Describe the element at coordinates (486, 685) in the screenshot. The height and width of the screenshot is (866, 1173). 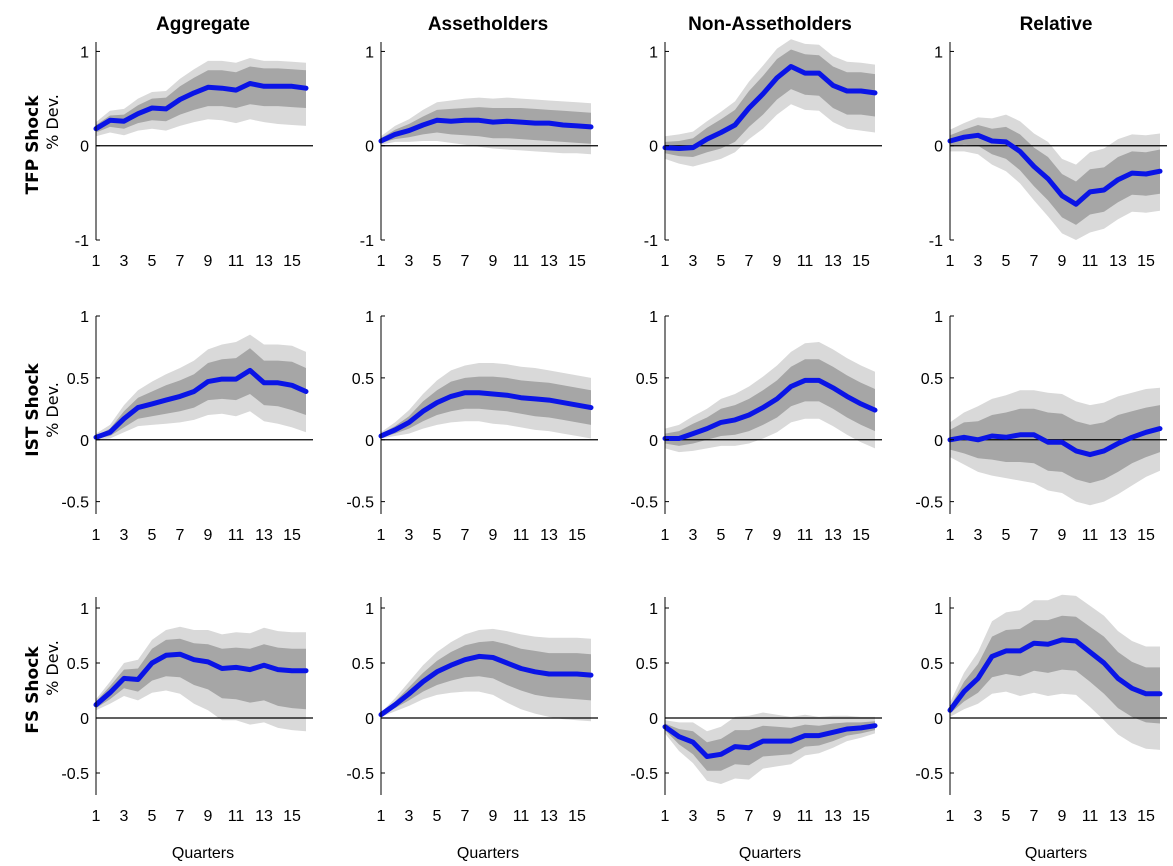
I see `median-response-line-r3c2` at that location.